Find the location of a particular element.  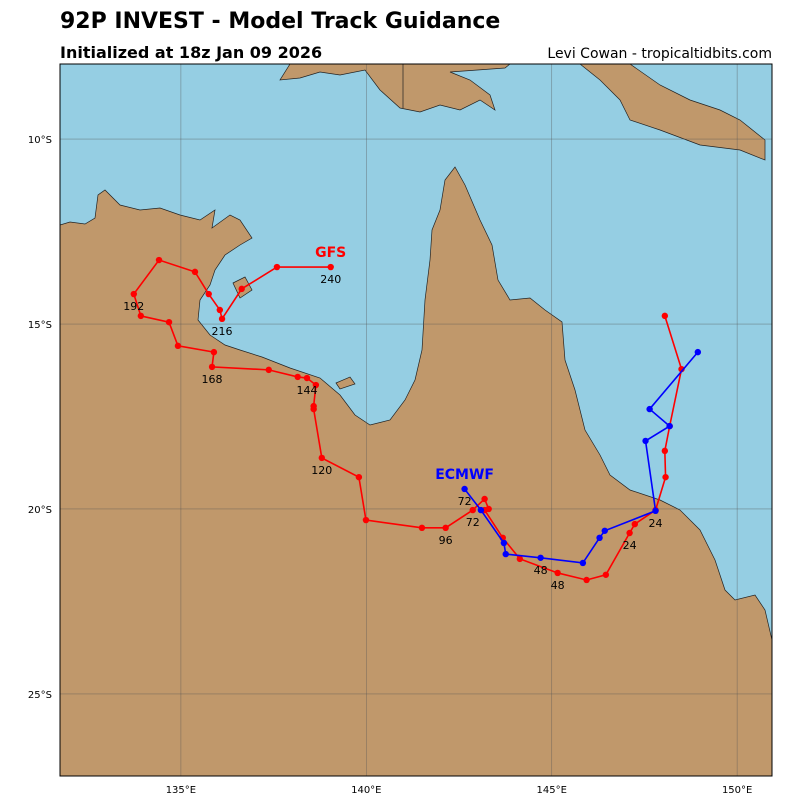

y-tick-label: 15°S is located at coordinates (40, 325).